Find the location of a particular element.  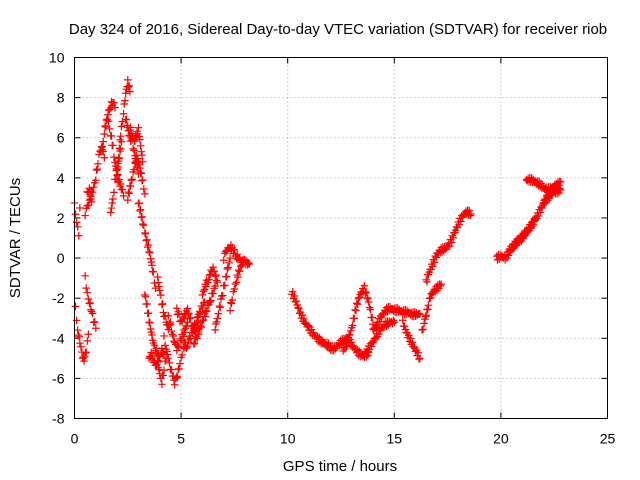

x-tick-label: 10 is located at coordinates (288, 439).